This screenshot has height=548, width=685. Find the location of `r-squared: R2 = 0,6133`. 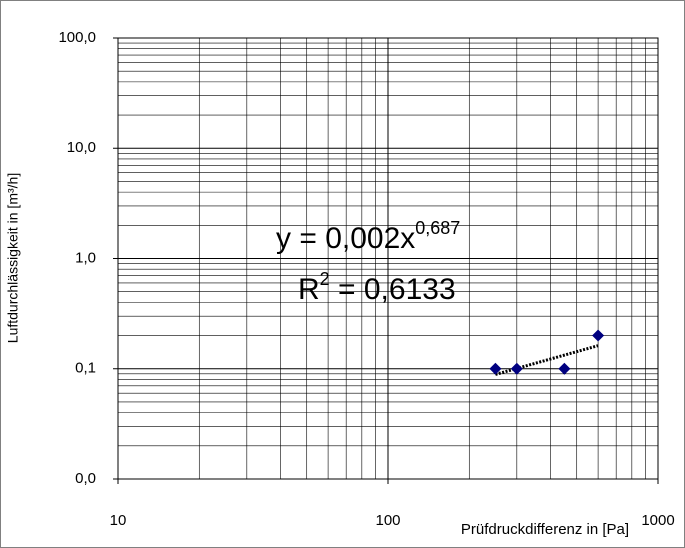

r-squared: R2 = 0,6133 is located at coordinates (377, 287).